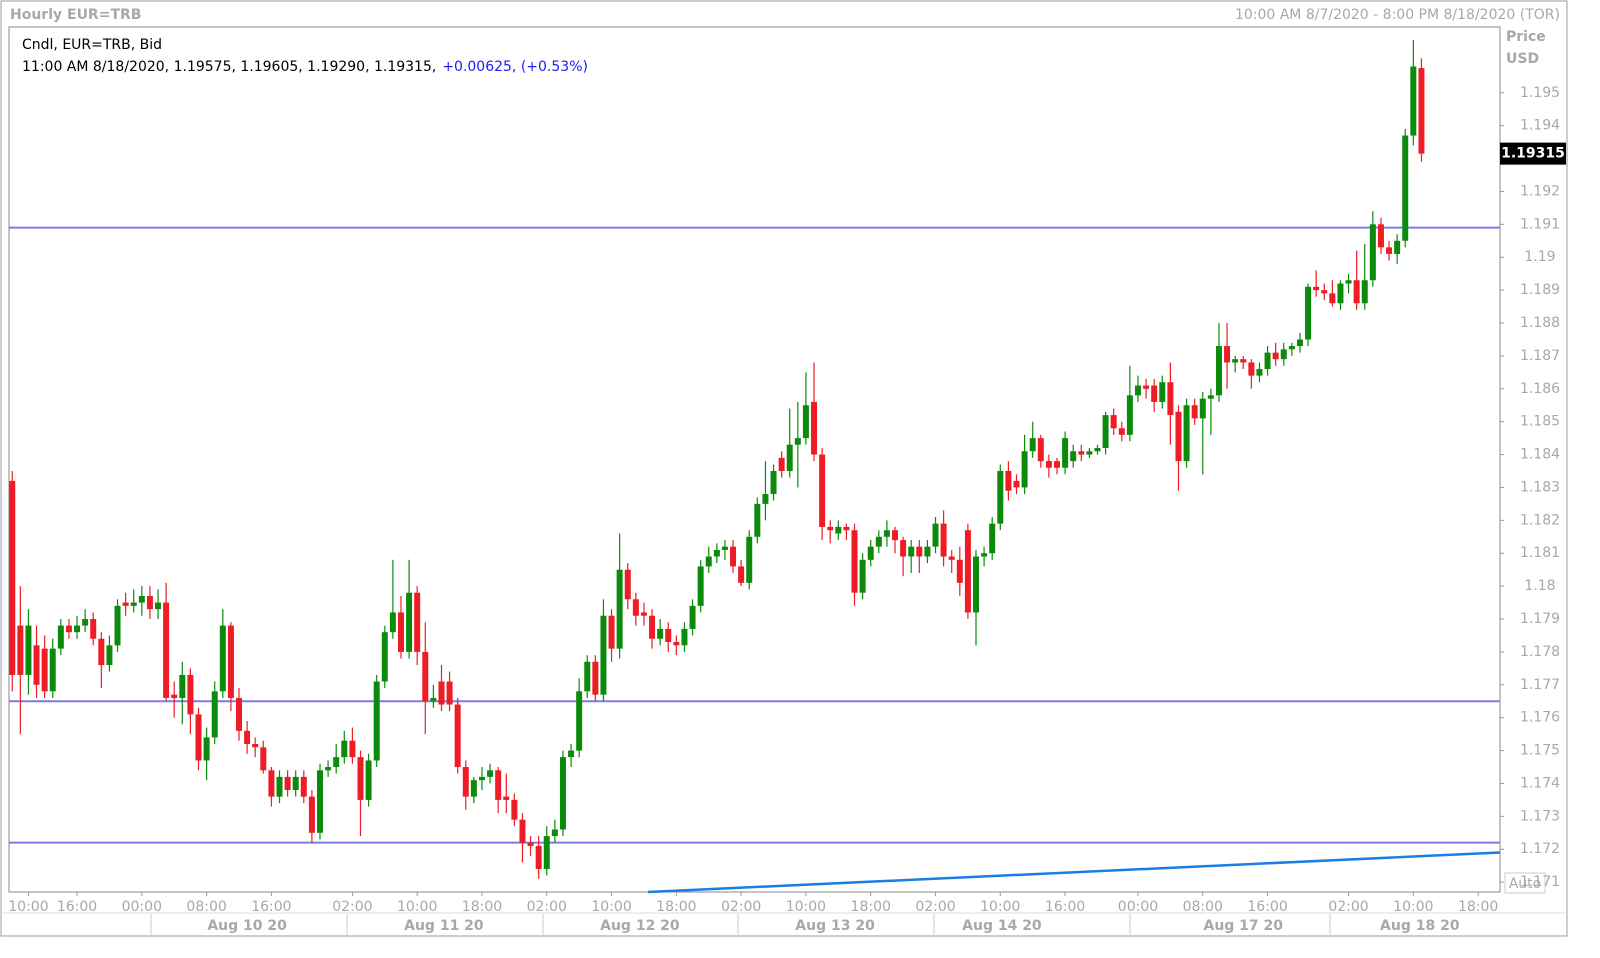 The width and height of the screenshot is (1600, 958). What do you see at coordinates (1540, 356) in the screenshot?
I see `y-tick-label: 1.187` at bounding box center [1540, 356].